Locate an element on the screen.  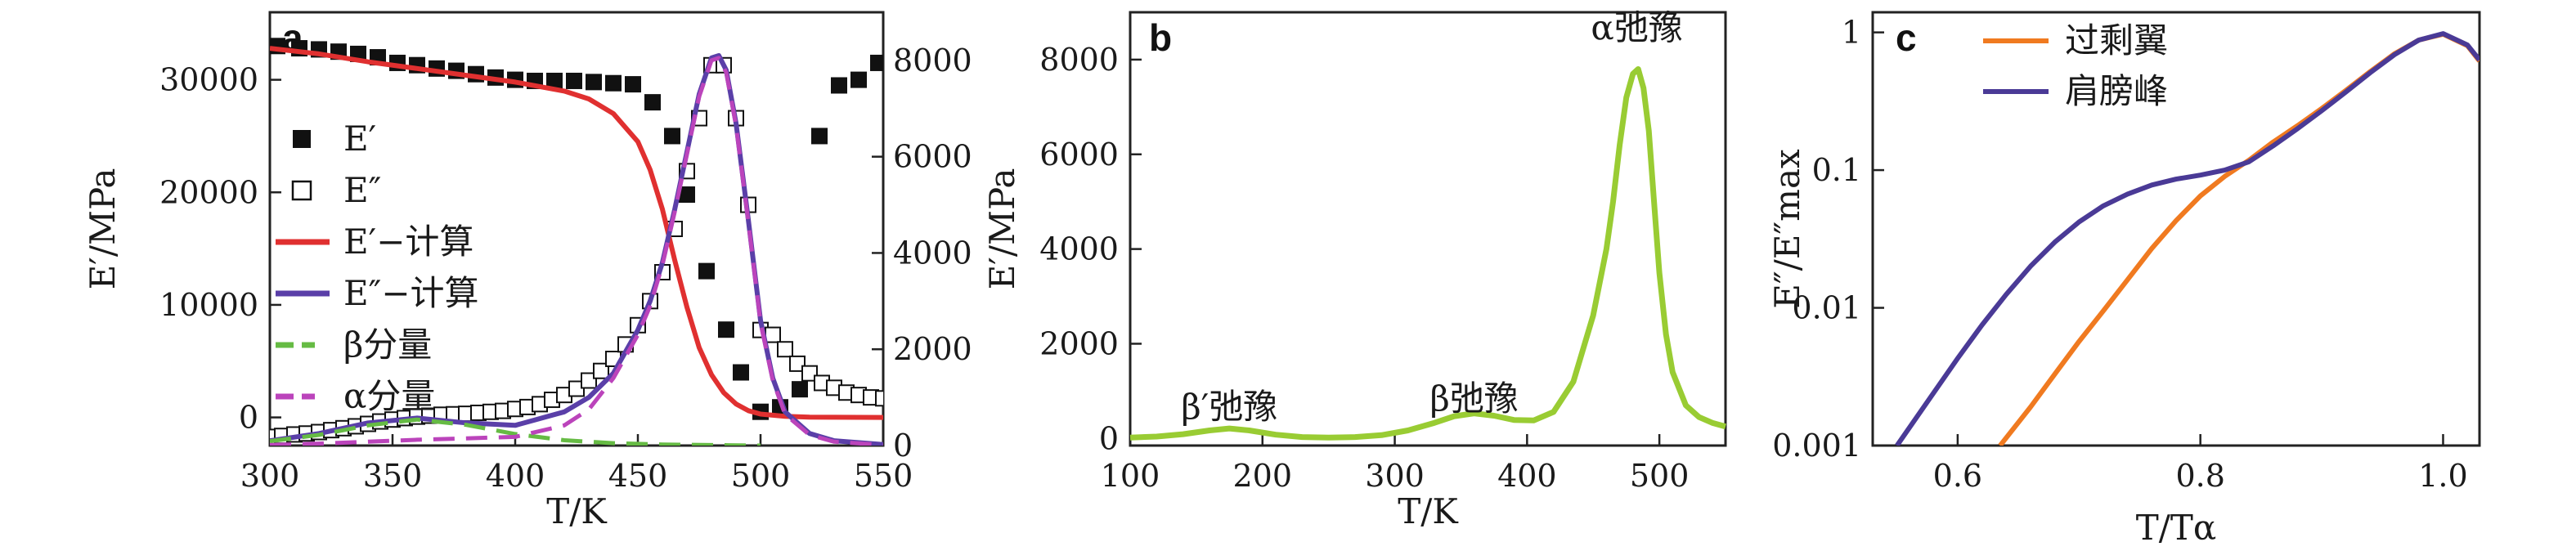
annotation-beta-relaxation: β弛豫 is located at coordinates (1473, 399).